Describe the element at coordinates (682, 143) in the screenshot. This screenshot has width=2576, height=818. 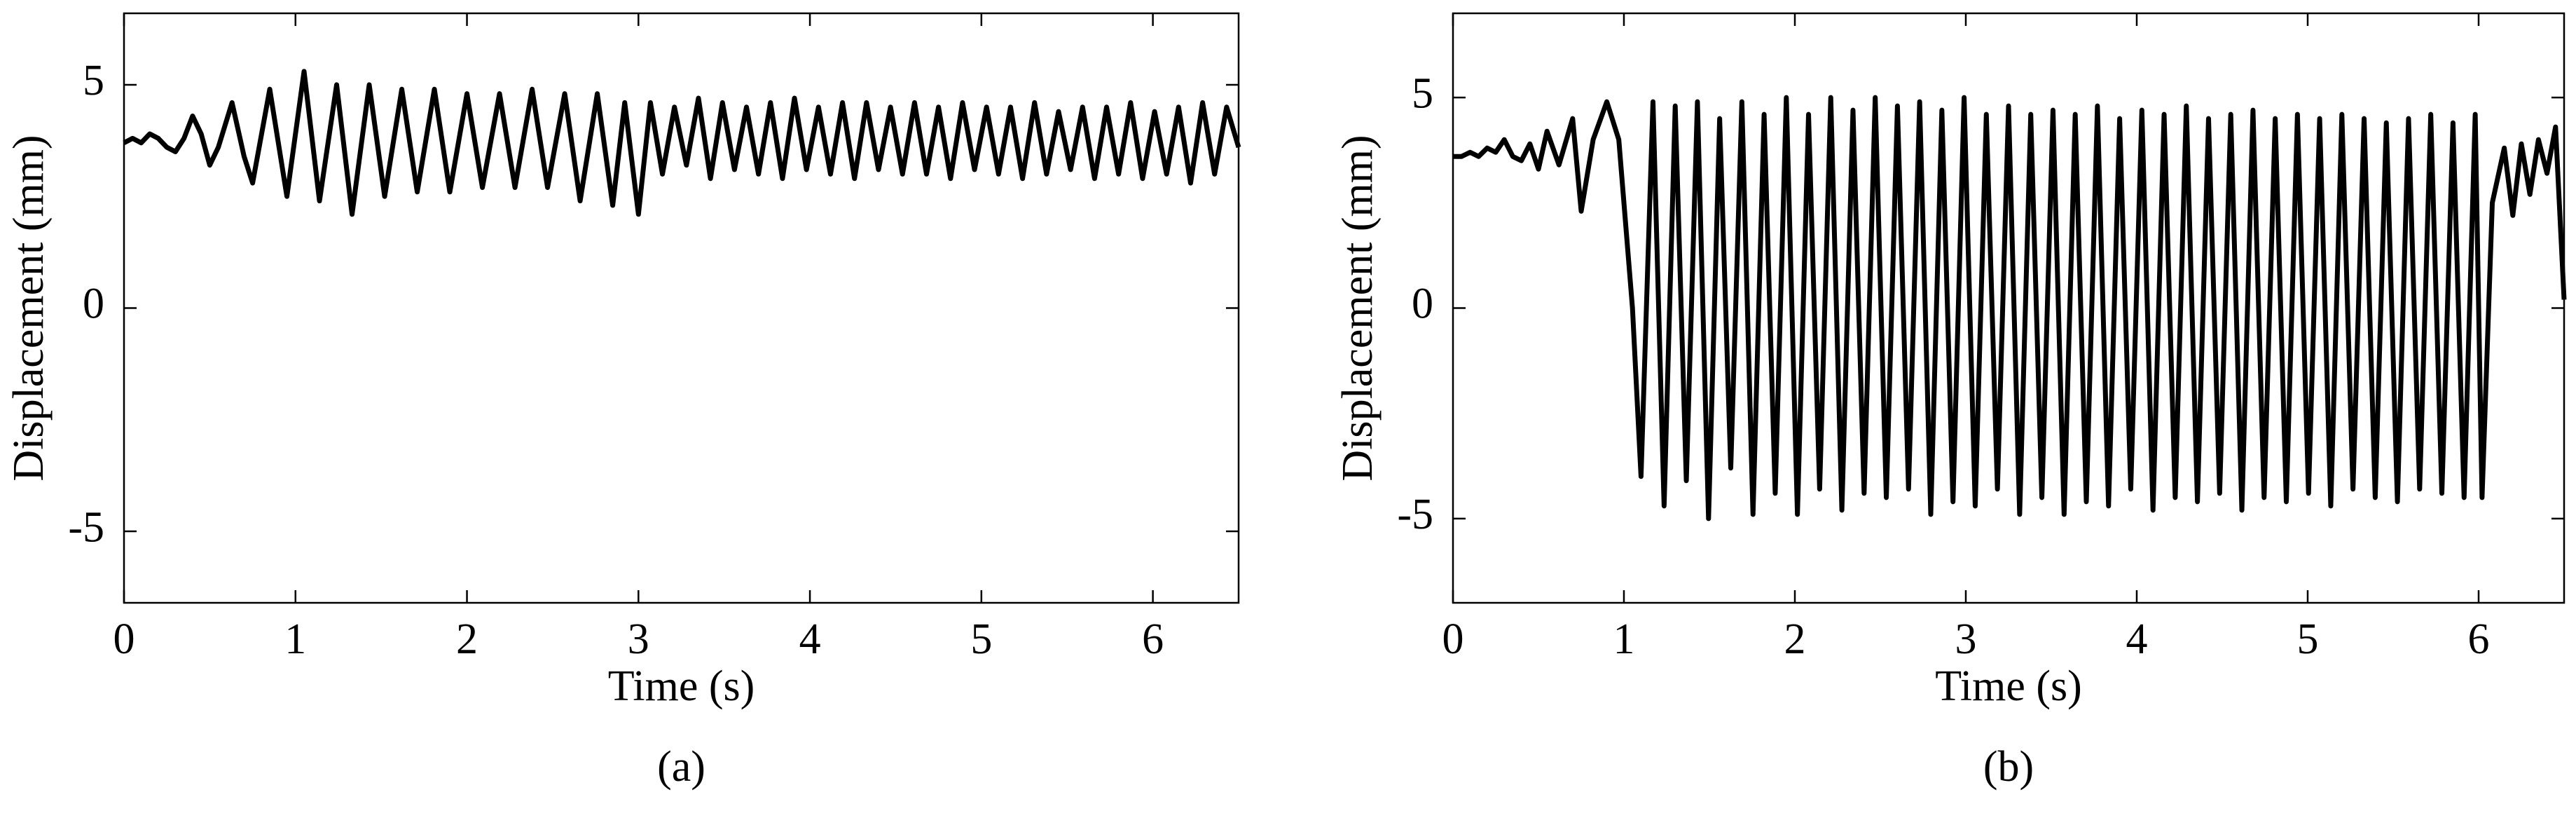
I see `data-line` at that location.